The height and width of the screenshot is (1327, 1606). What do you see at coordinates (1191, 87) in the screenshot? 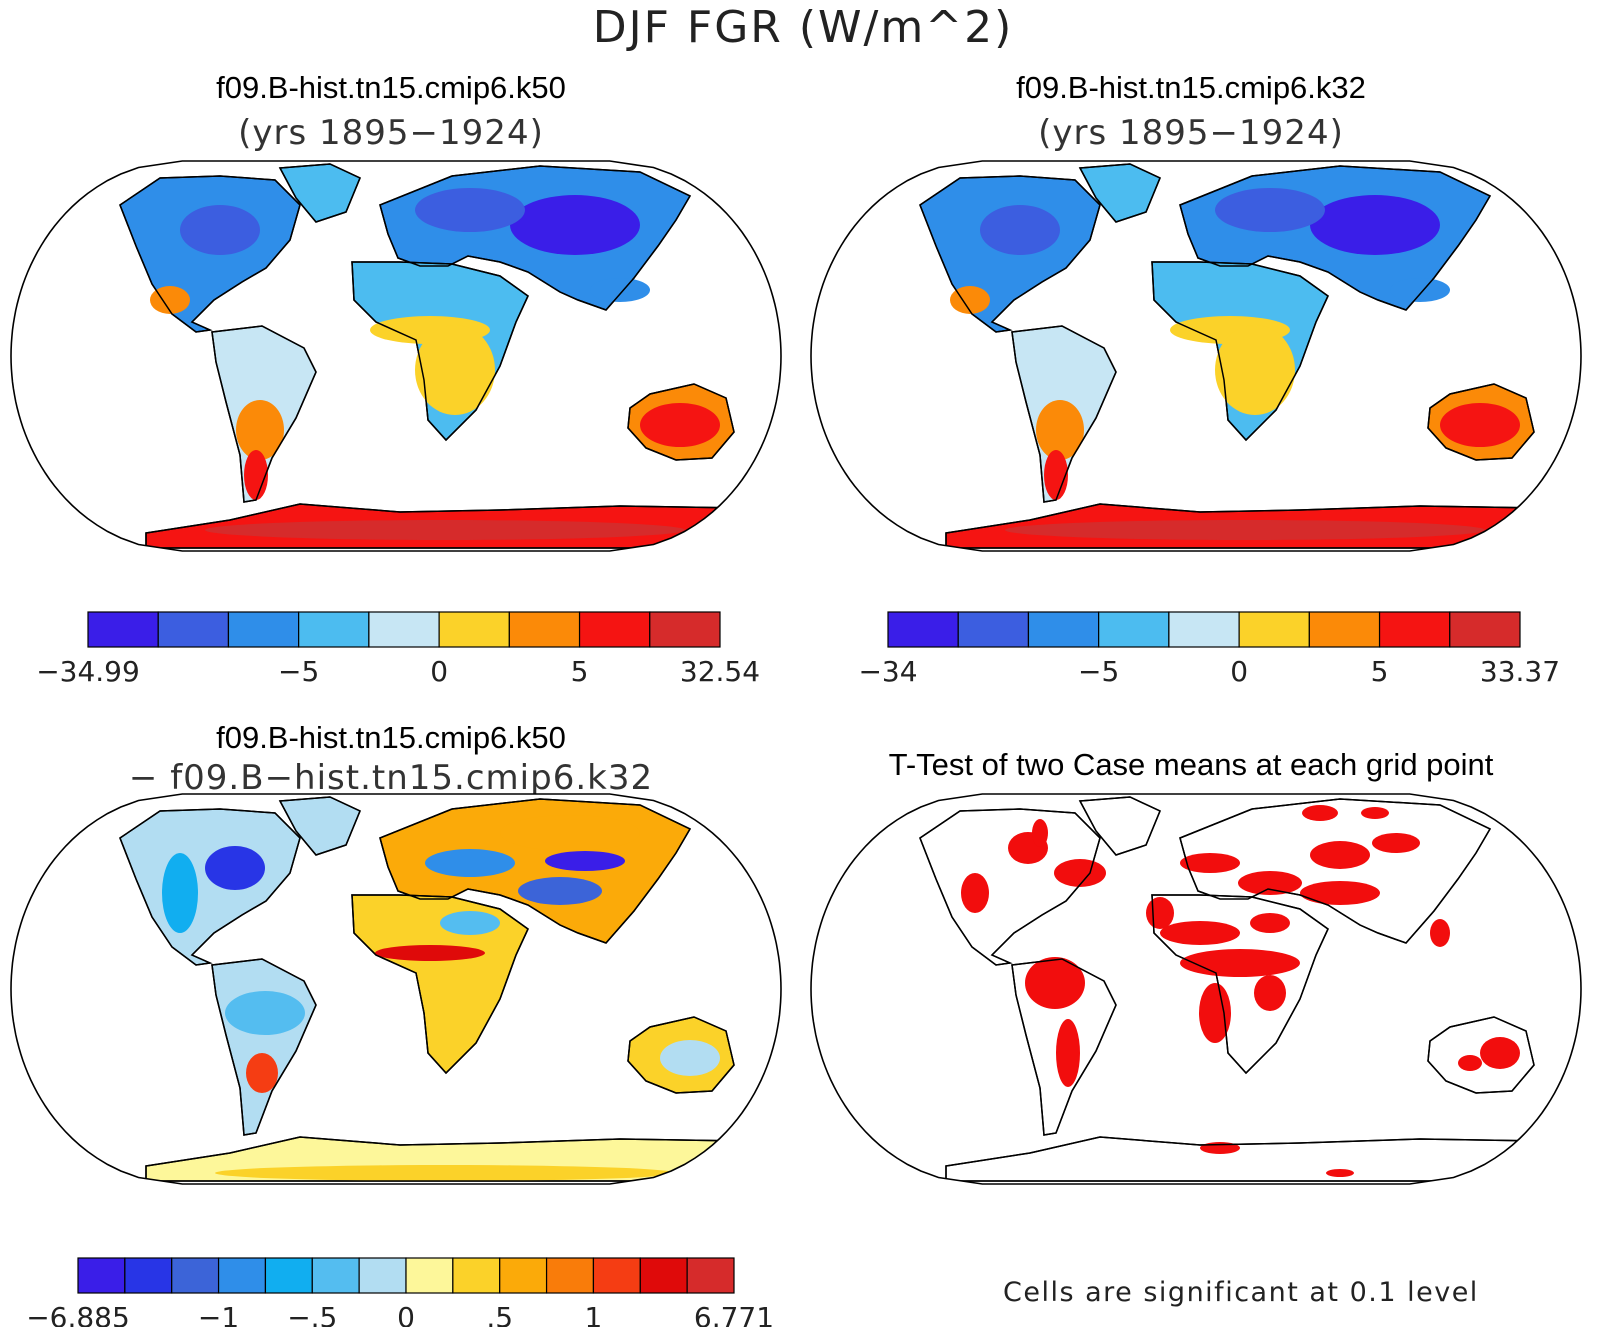
I see `panel2-title: f09.B-hist.tn15.cmip6.k32` at bounding box center [1191, 87].